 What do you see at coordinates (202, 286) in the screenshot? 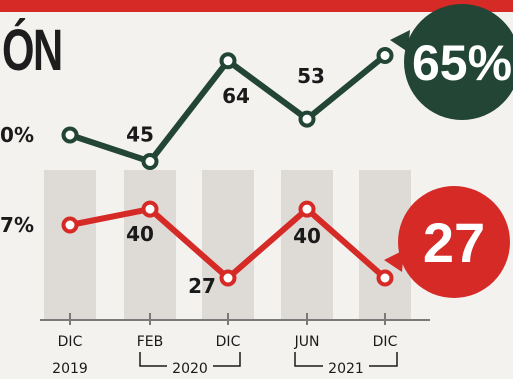
I see `data-label: 27` at bounding box center [202, 286].